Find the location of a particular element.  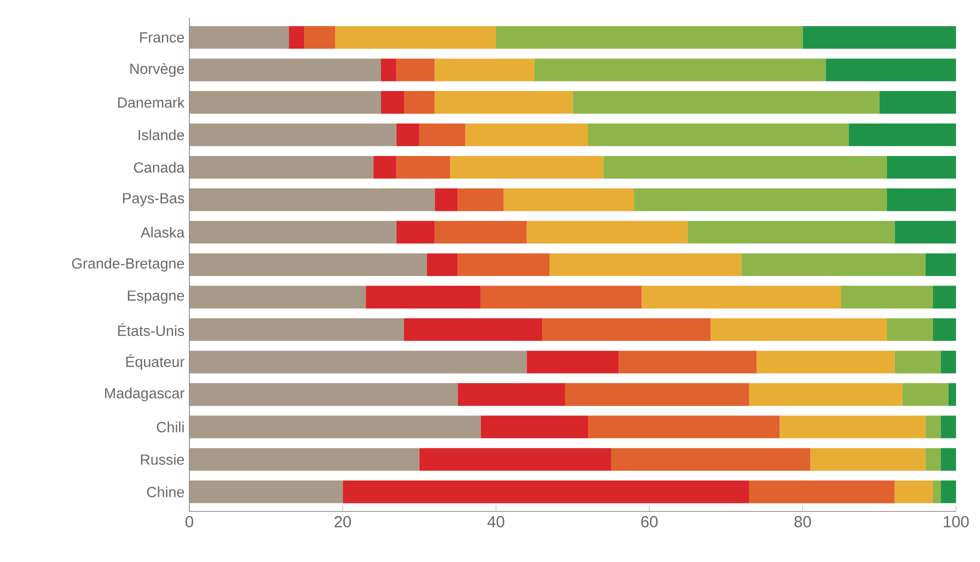

y-tick-label: Grande-Bretagne is located at coordinates (128, 265).